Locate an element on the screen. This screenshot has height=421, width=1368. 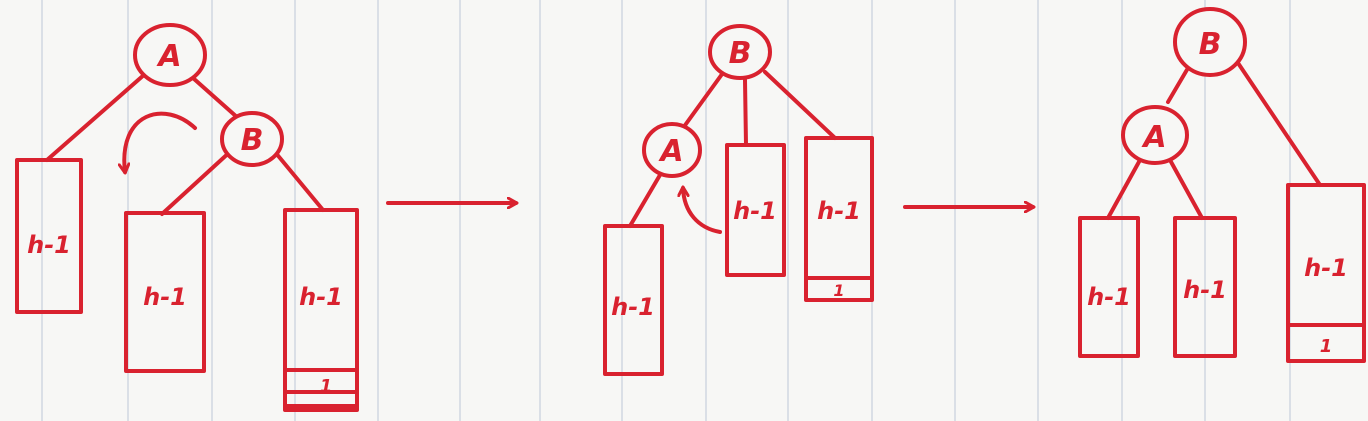
subtree-a-right: h-1 is located at coordinates (1205, 287).